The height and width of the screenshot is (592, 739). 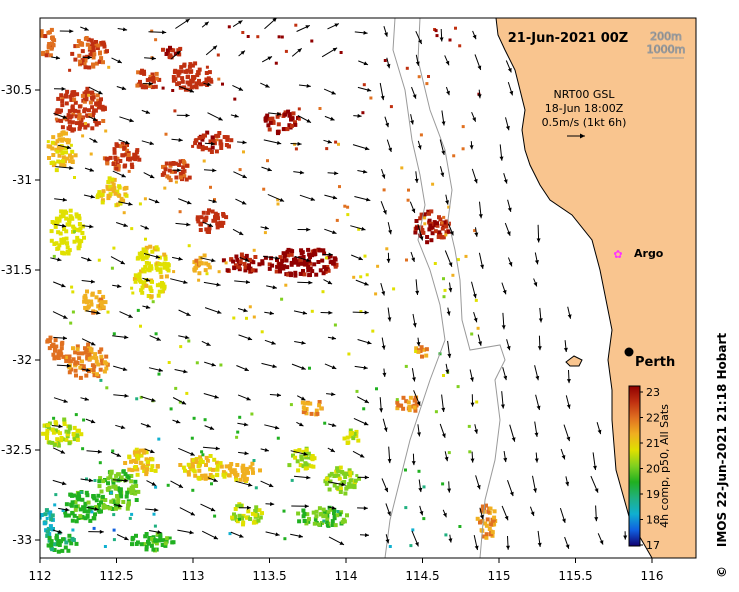 What do you see at coordinates (568, 38) in the screenshot?
I see `date-label: 21-Jun-2021 00Z` at bounding box center [568, 38].